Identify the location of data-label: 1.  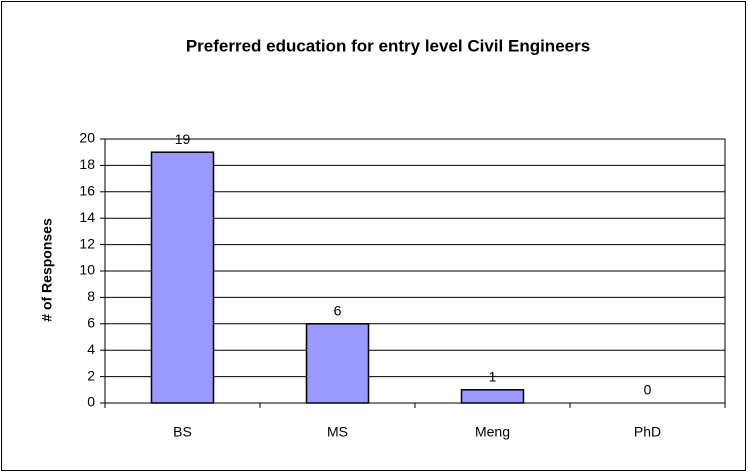
(493, 377).